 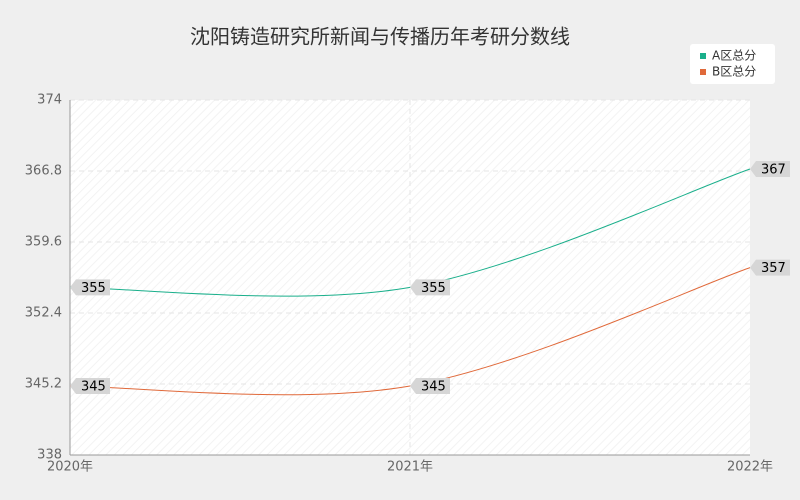 I want to click on y-tick-label: 366.8, so click(x=43, y=171).